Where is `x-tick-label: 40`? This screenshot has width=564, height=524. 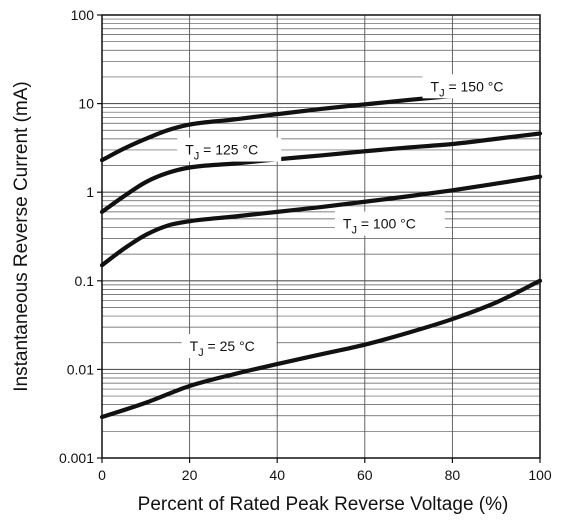 x-tick-label: 40 is located at coordinates (277, 475).